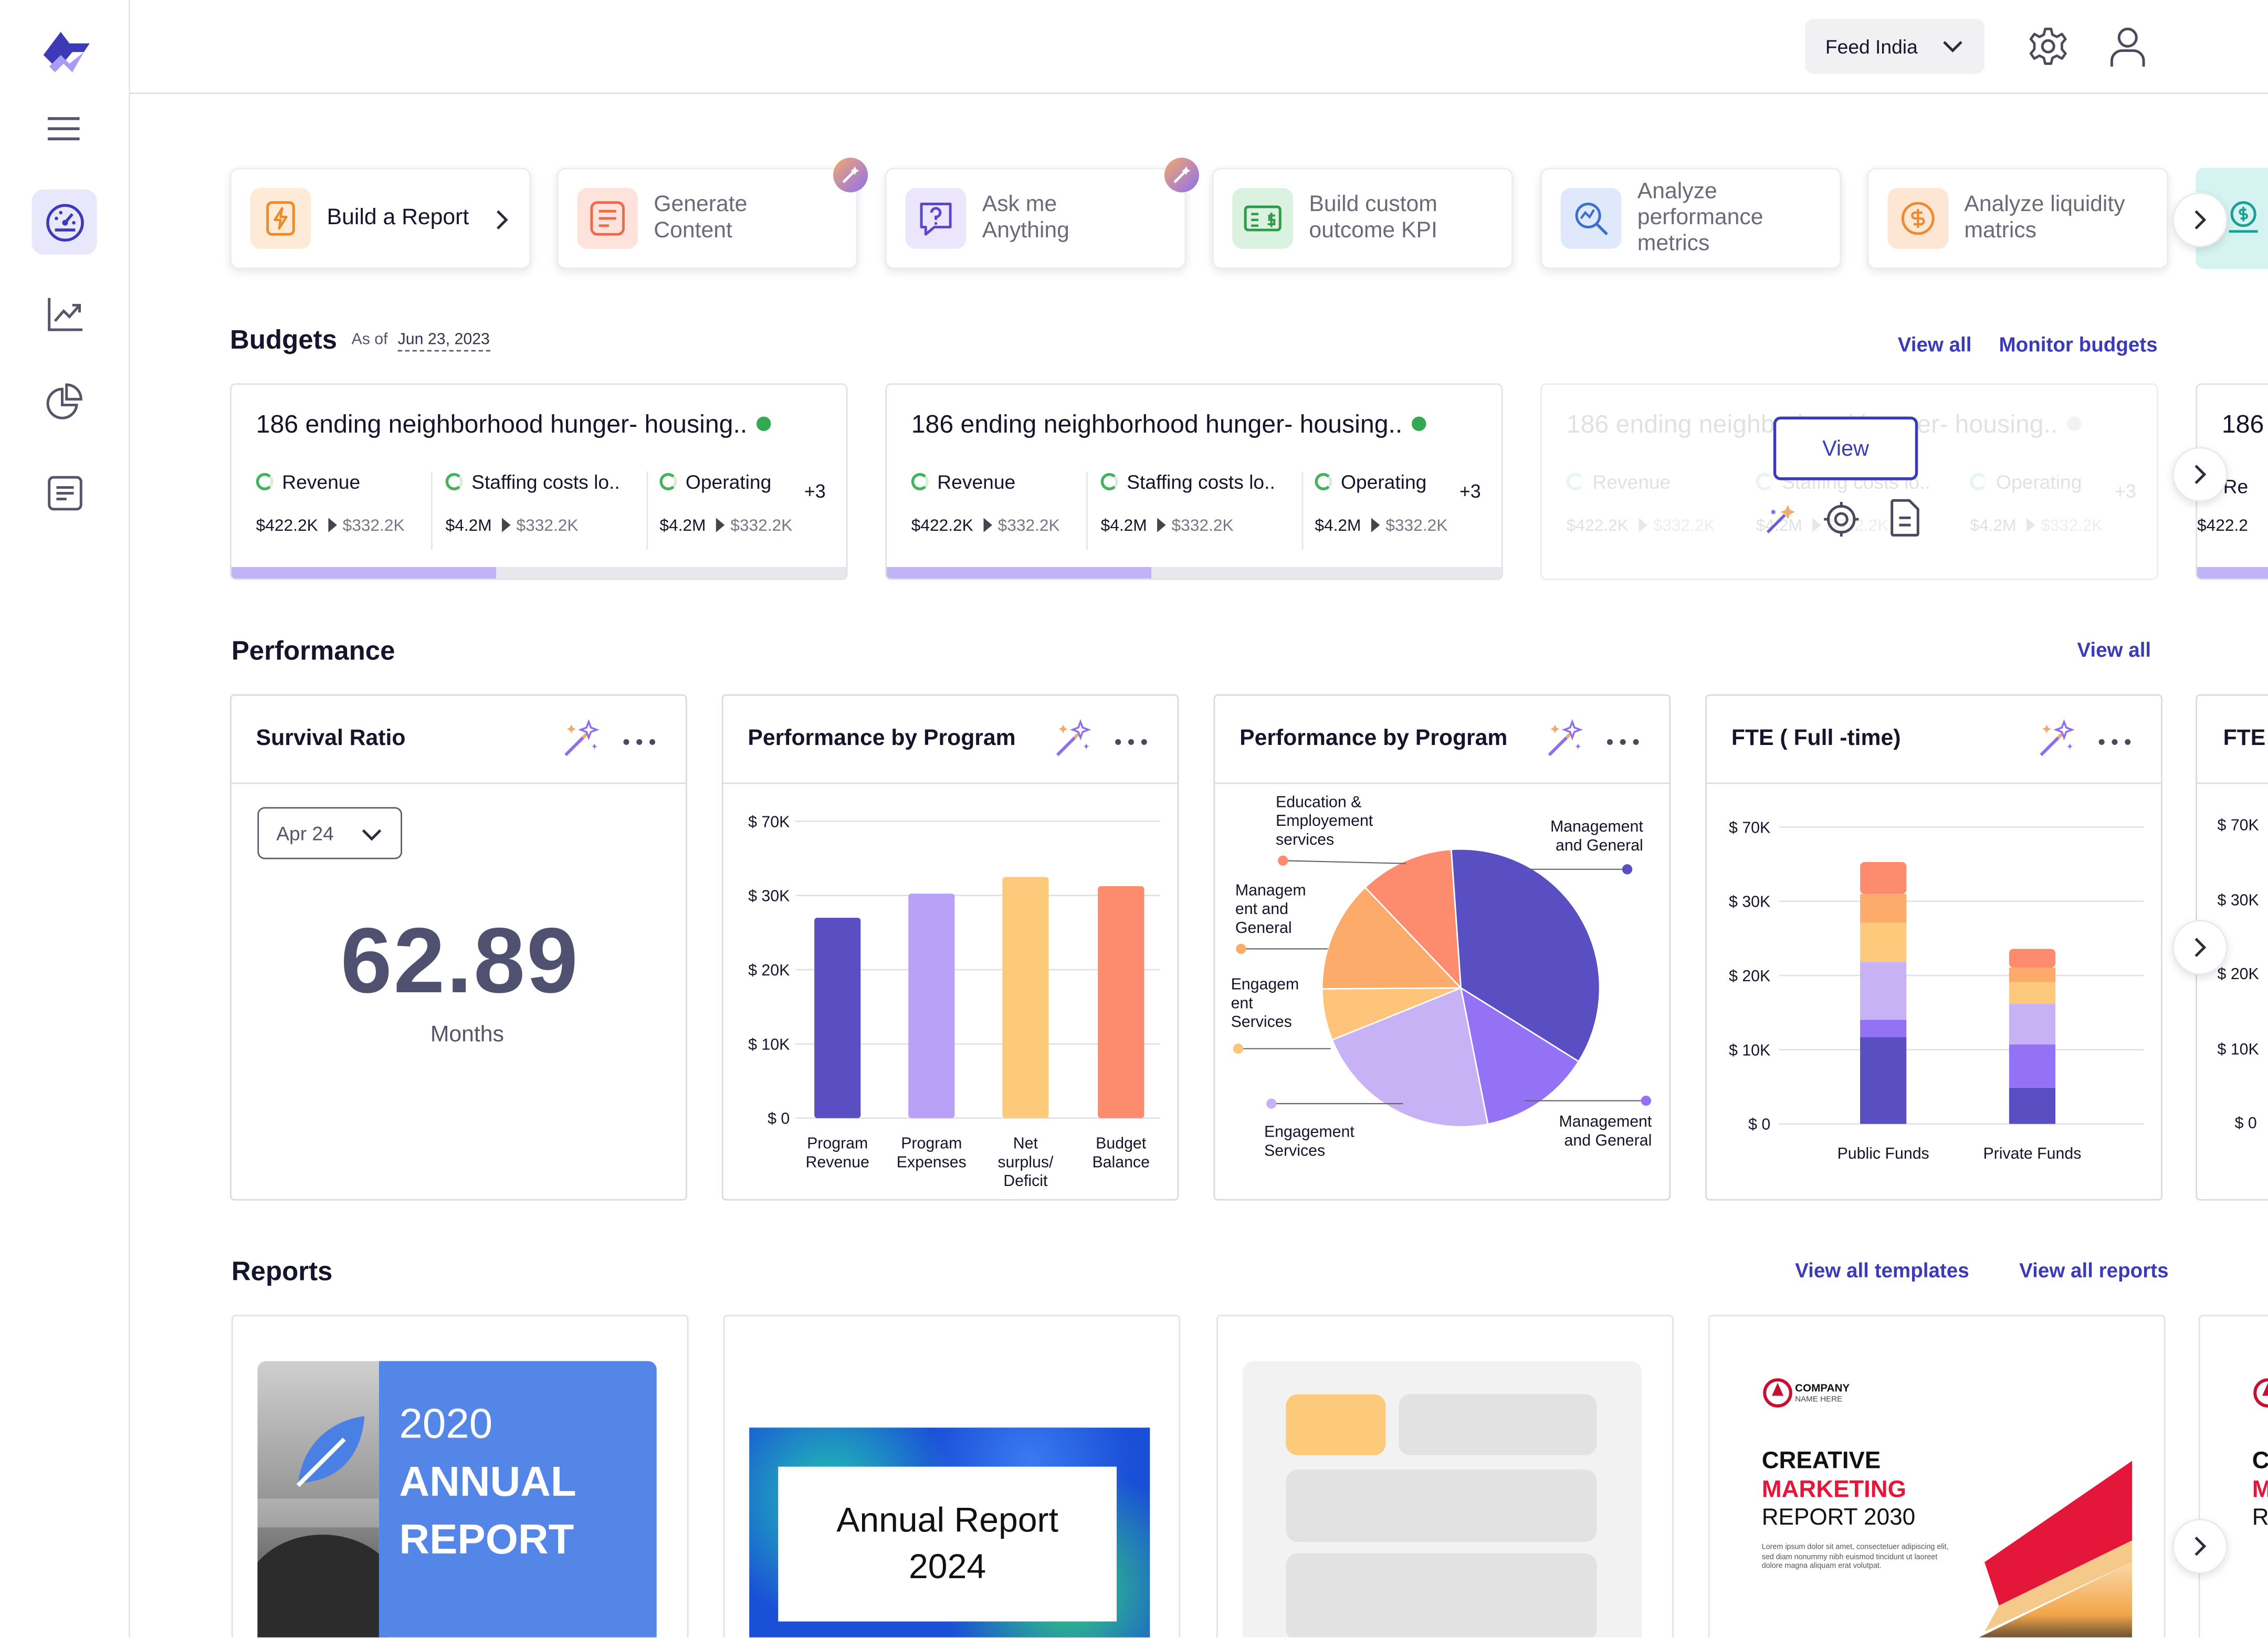 Image resolution: width=2268 pixels, height=1638 pixels. I want to click on quick-action-analyze-liquidity: Analyze liquidity matrics, so click(2017, 218).